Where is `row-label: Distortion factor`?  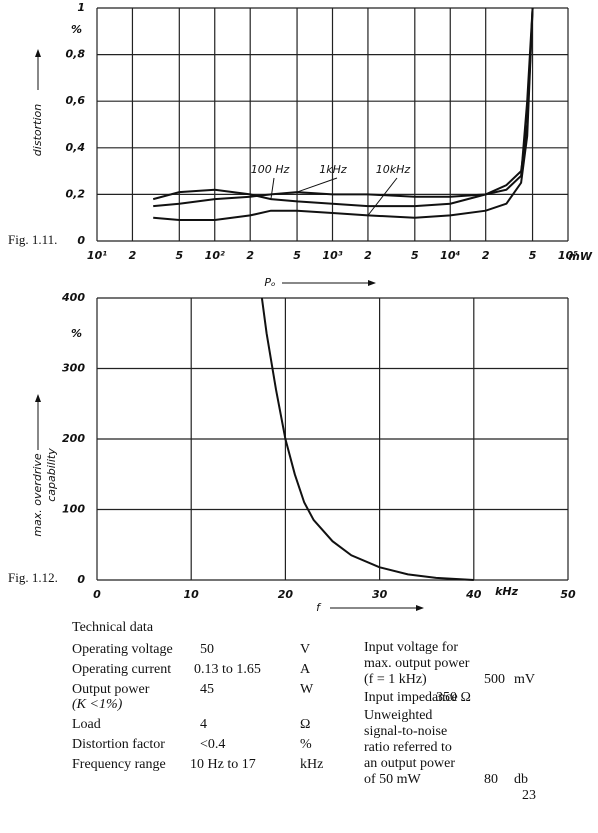
row-label: Distortion factor is located at coordinates (118, 744).